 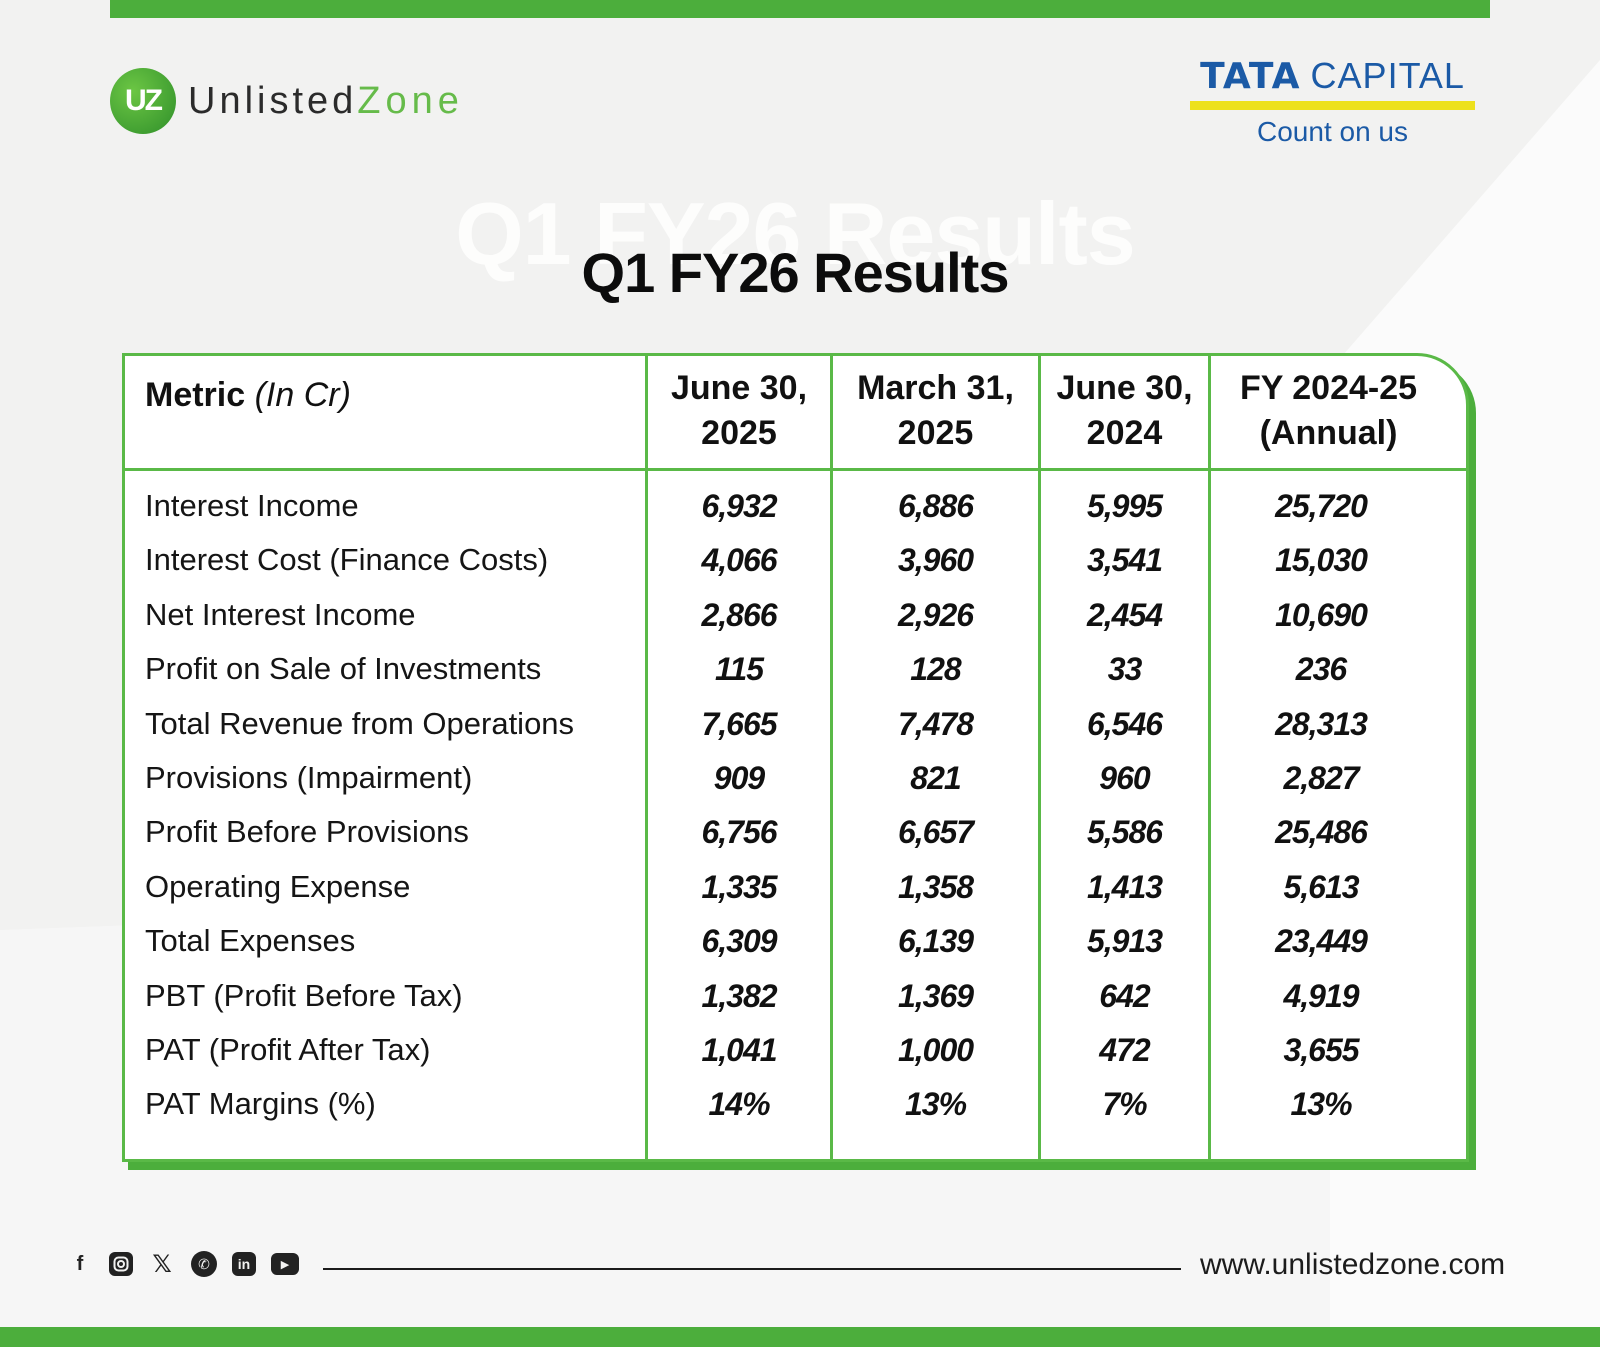 What do you see at coordinates (1124, 995) in the screenshot?
I see `cell-value: 642` at bounding box center [1124, 995].